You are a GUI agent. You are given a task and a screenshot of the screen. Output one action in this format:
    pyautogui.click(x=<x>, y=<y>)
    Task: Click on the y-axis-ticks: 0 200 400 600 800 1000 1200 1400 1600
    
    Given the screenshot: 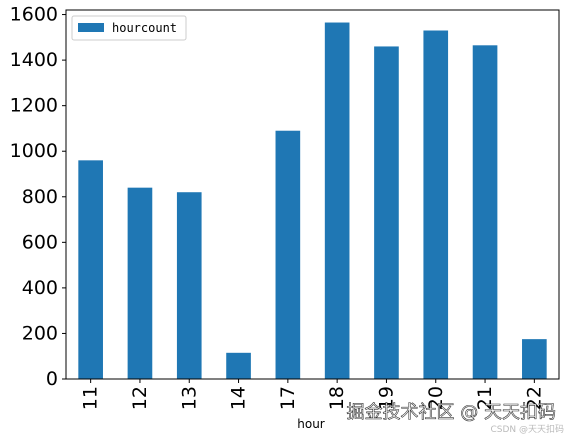 What is the action you would take?
    pyautogui.click(x=38, y=197)
    